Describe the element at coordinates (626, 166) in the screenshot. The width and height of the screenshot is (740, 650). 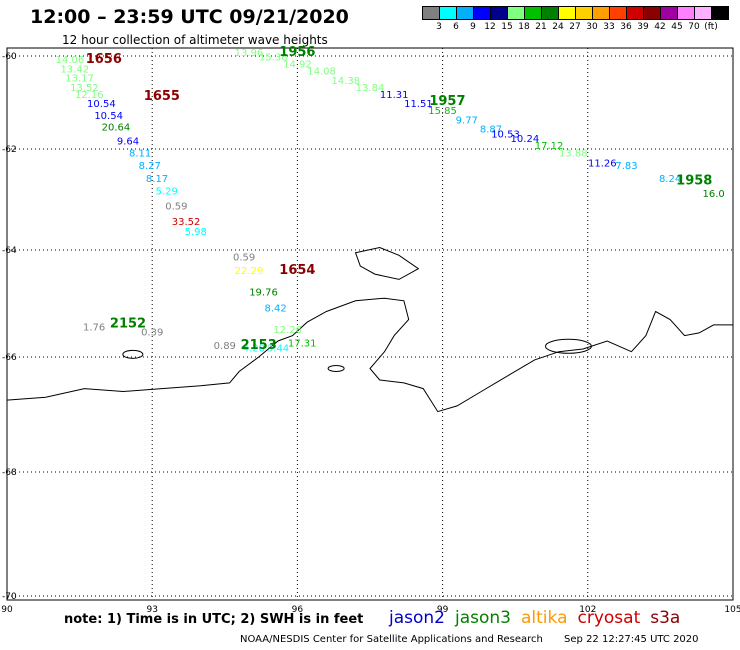
I see `wave-height-value: 7.83` at that location.